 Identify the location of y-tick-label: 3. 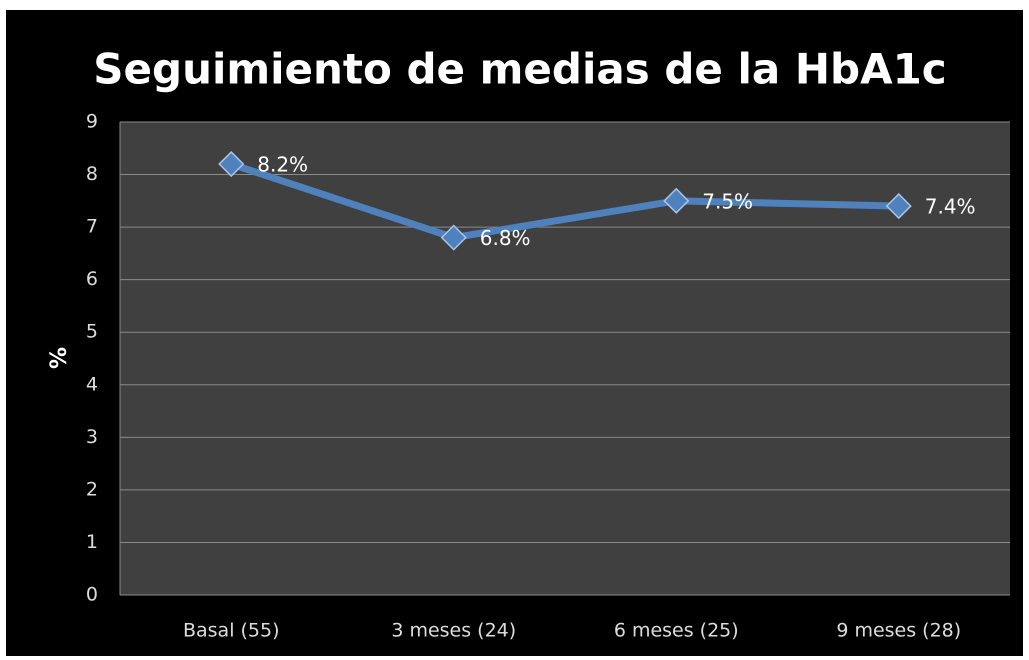
(92, 437).